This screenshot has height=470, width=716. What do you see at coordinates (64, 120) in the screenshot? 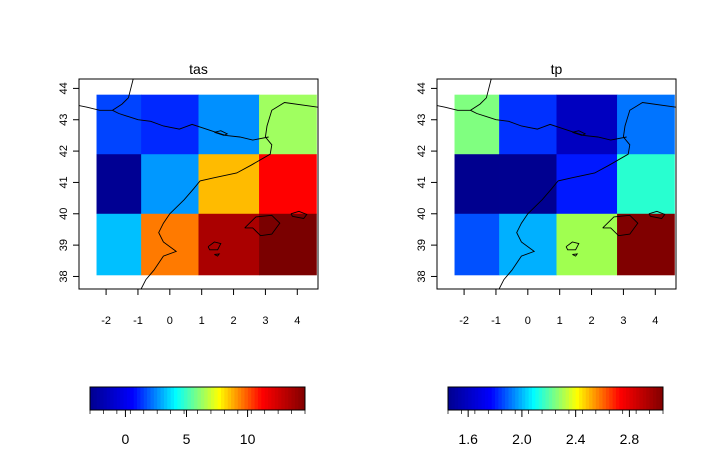
I see `y-tick-label: 43` at bounding box center [64, 120].